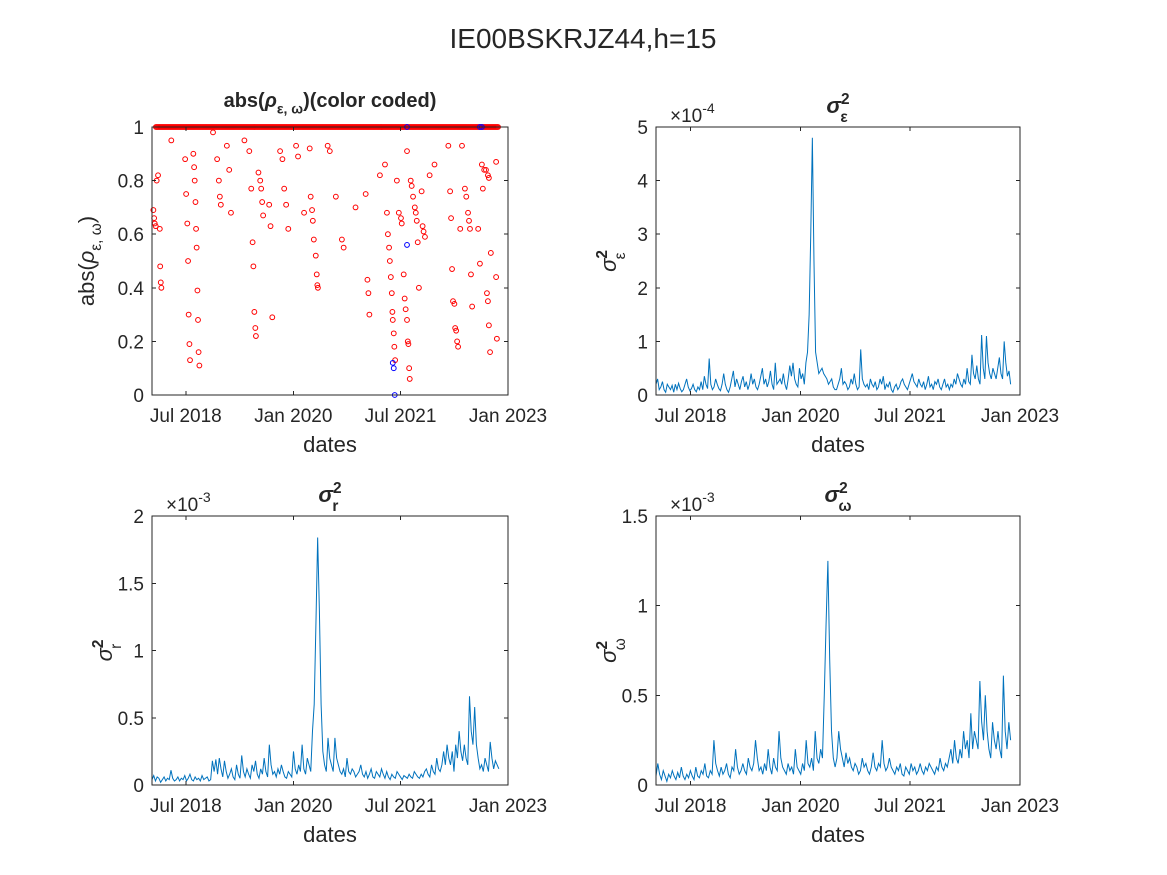 The width and height of the screenshot is (1167, 875). What do you see at coordinates (800, 806) in the screenshot?
I see `x-tick-label: Jan 2020` at bounding box center [800, 806].